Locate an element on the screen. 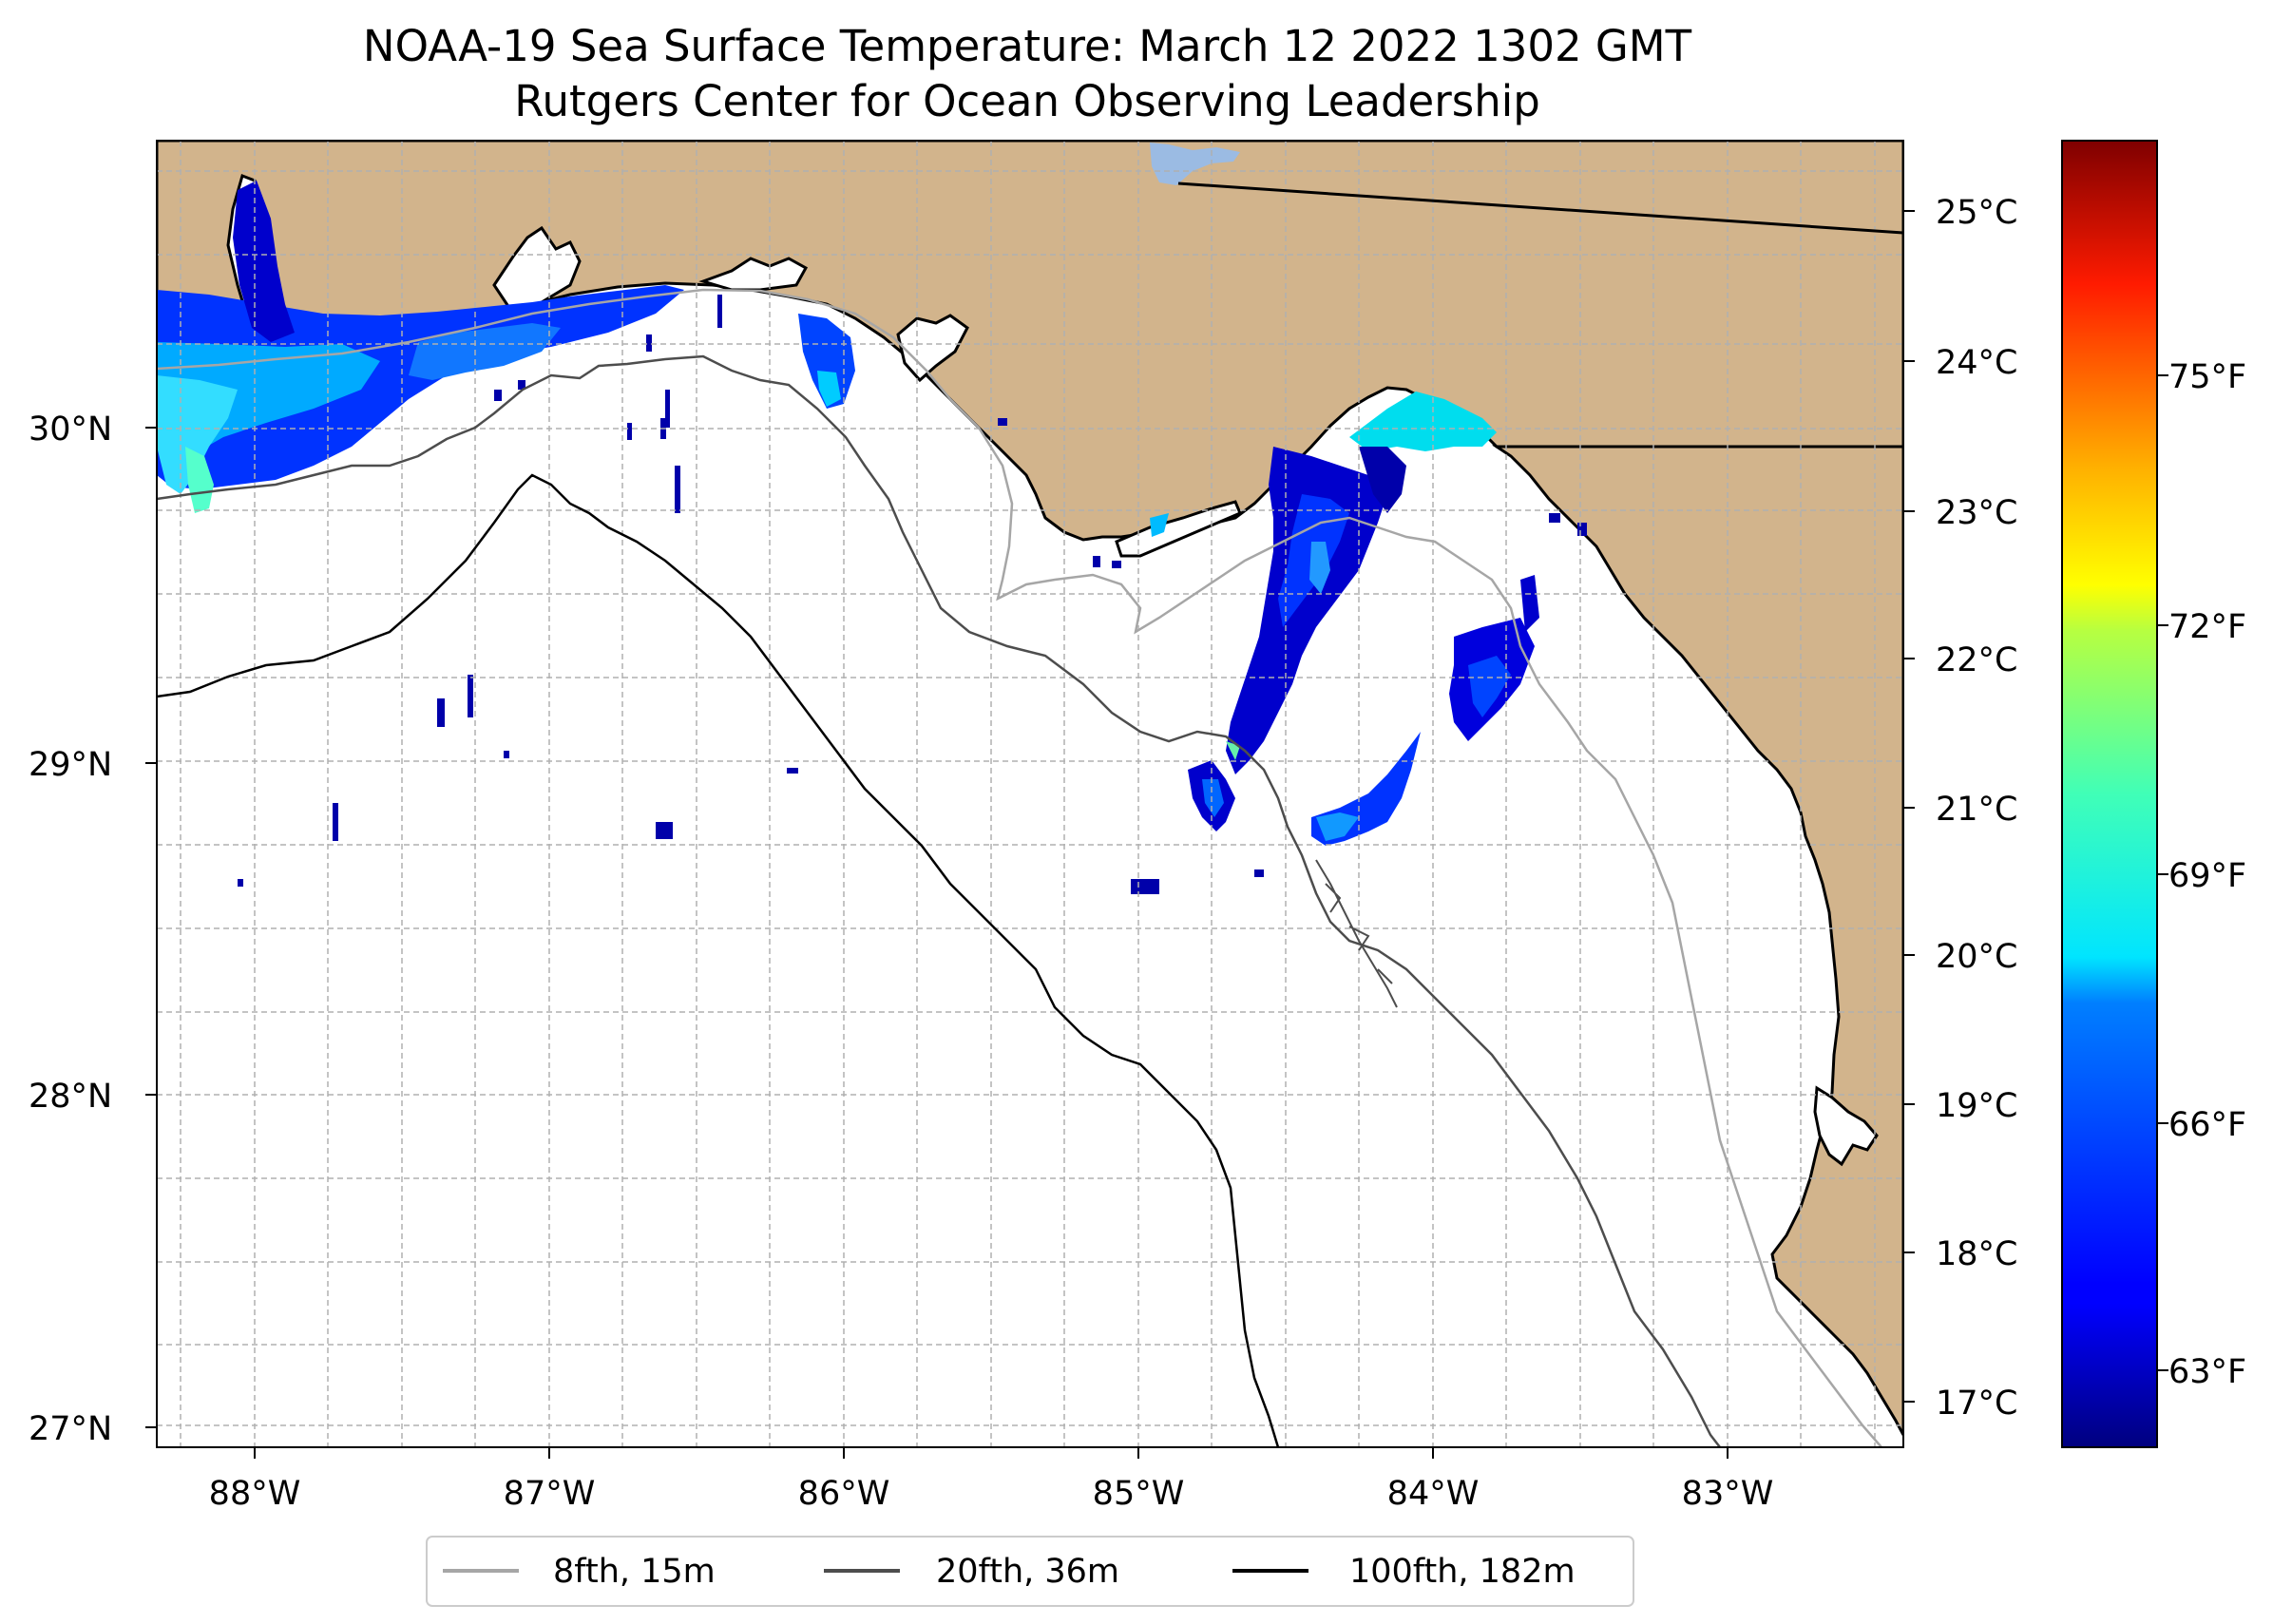 This screenshot has height=1624, width=2292. st-andrew-bay is located at coordinates (932, 348).